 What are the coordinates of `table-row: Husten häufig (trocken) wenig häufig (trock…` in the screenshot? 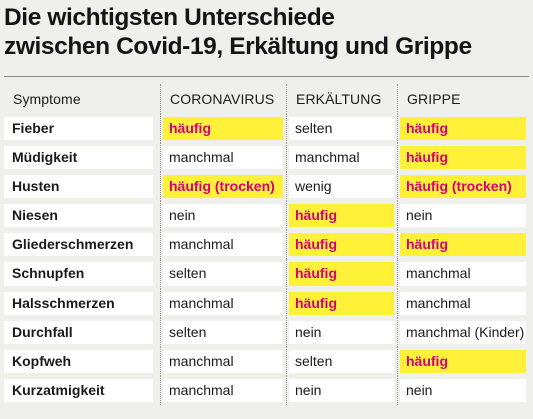 It's located at (266, 187).